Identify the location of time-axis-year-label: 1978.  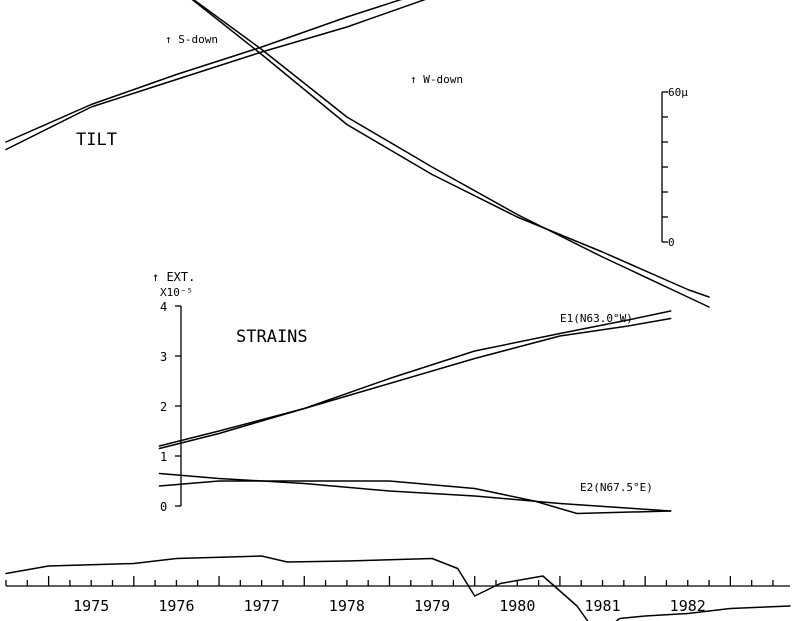
(347, 606).